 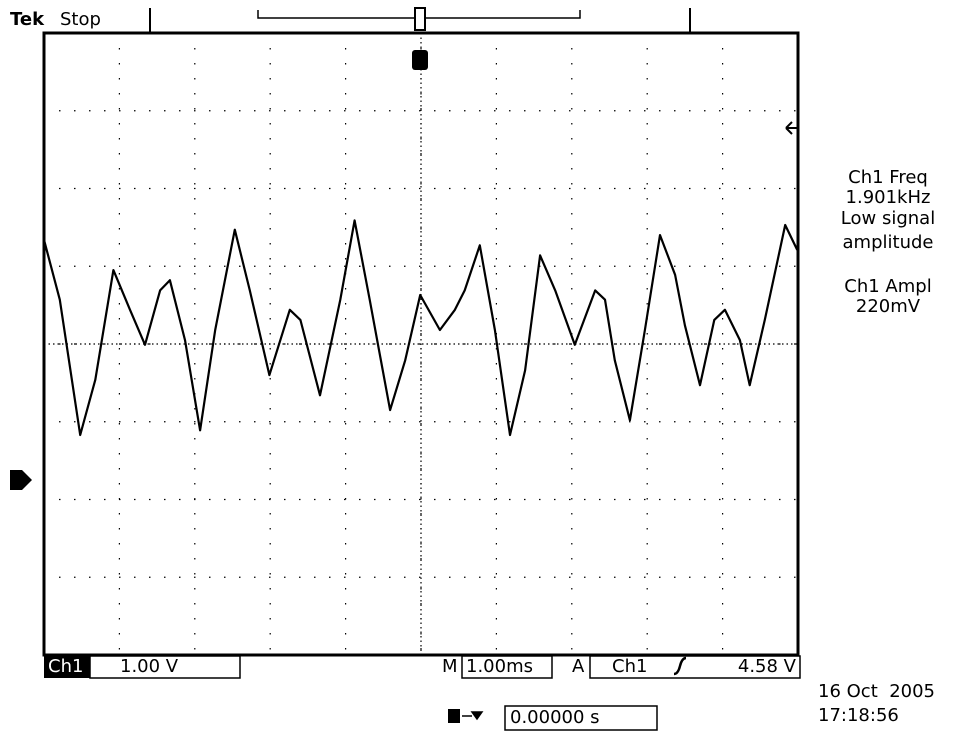 I want to click on time-box, so click(x=507, y=667).